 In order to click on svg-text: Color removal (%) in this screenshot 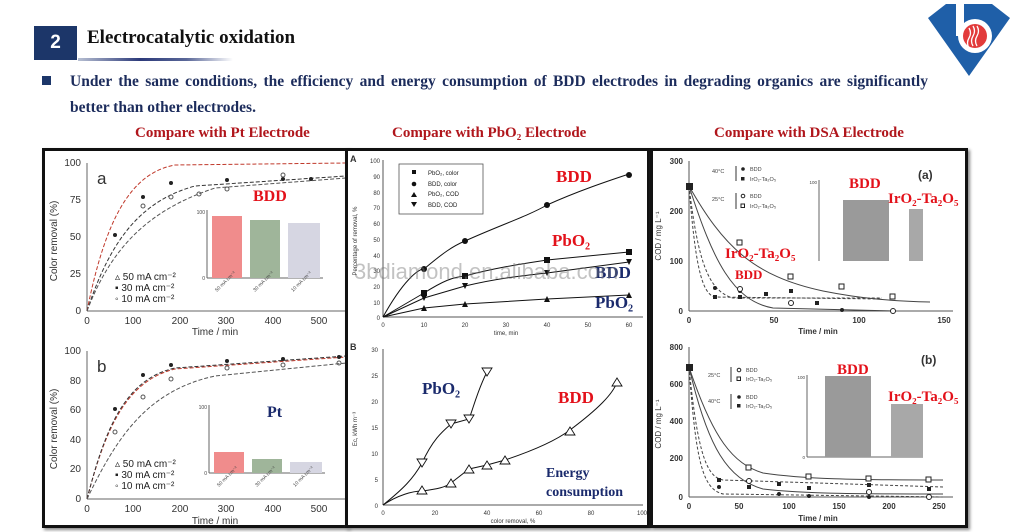, I will do `click(54, 429)`.